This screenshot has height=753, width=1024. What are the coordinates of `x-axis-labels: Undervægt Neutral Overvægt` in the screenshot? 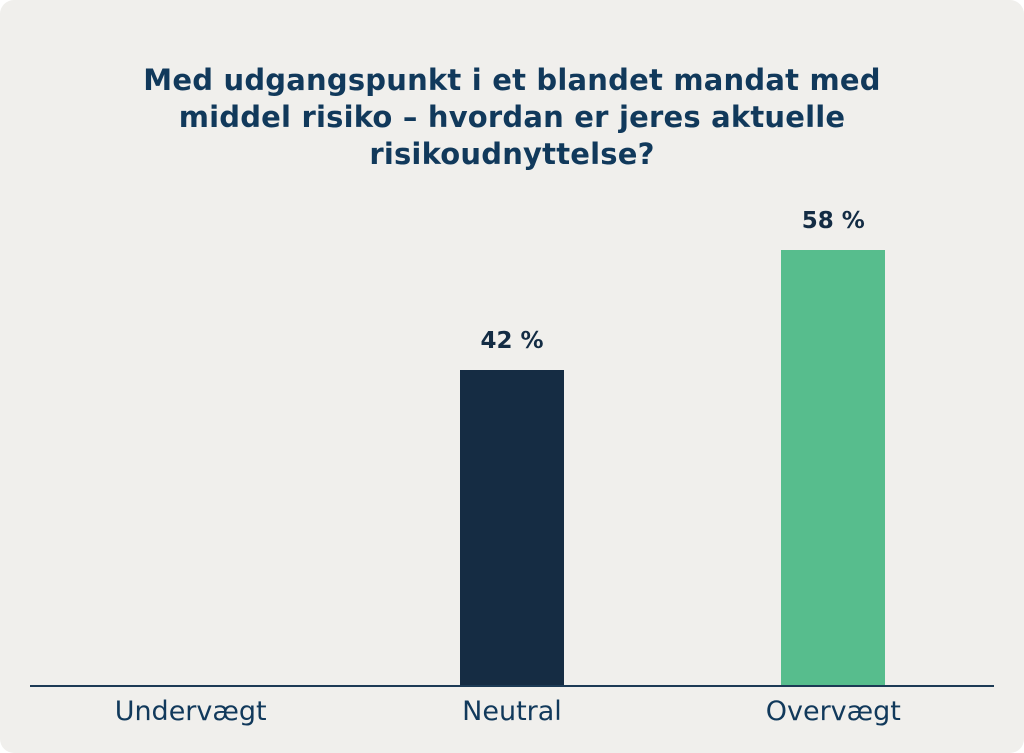 It's located at (512, 711).